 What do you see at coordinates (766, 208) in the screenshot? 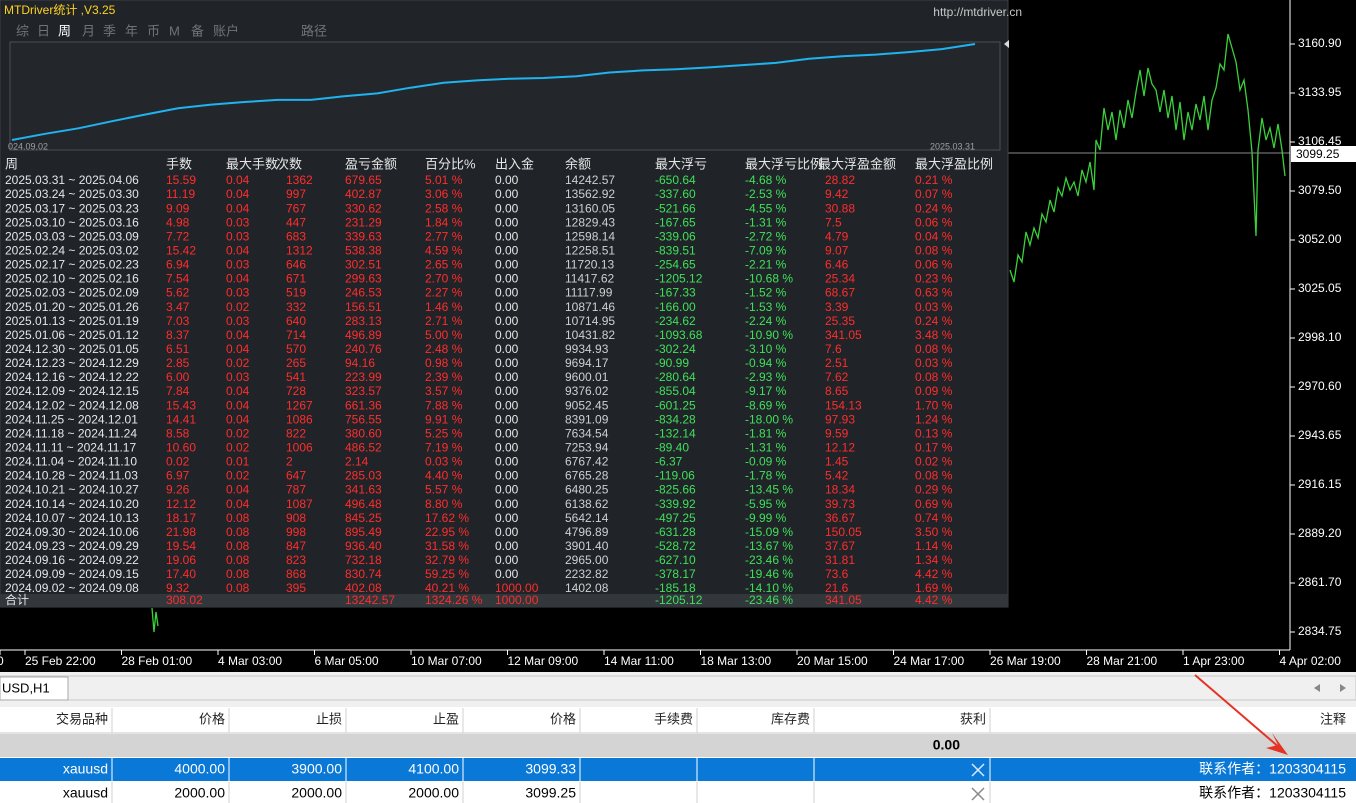
I see `table-cell: -4.55 %` at bounding box center [766, 208].